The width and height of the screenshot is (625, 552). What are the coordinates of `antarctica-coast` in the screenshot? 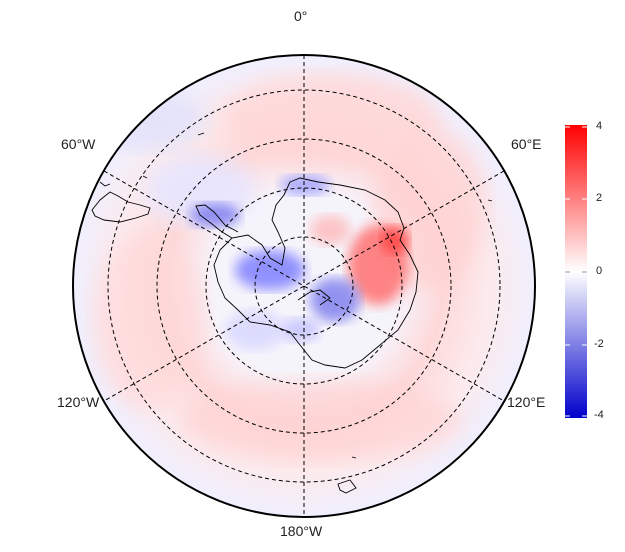 It's located at (316, 273).